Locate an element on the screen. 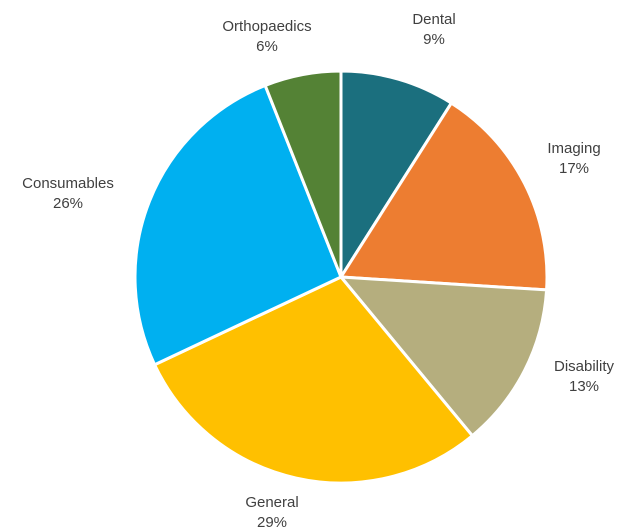 The width and height of the screenshot is (627, 532). slice-category-label: General is located at coordinates (271, 502).